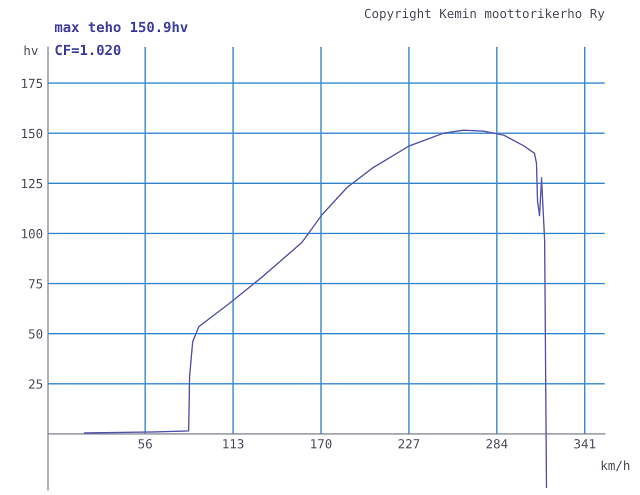 The width and height of the screenshot is (640, 495). What do you see at coordinates (35, 284) in the screenshot?
I see `y-tick-label: 75` at bounding box center [35, 284].